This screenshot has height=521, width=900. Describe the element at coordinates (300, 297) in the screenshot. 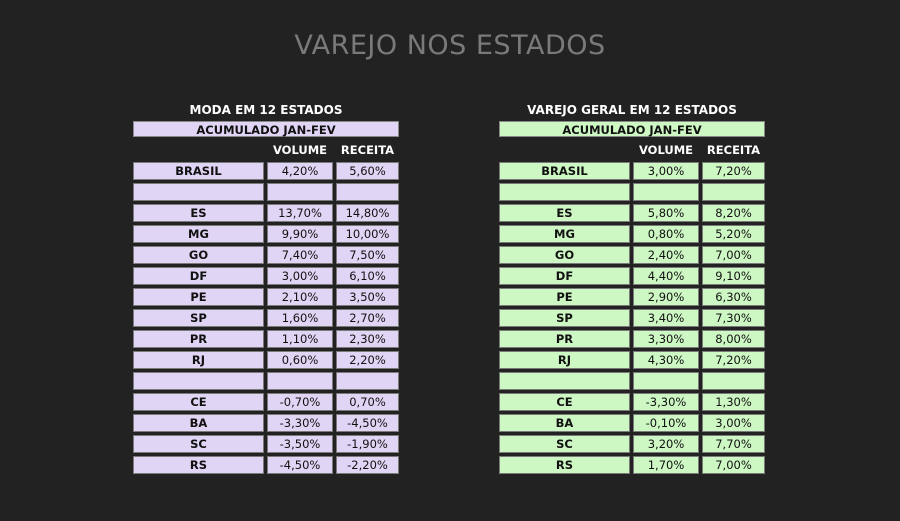

I see `cell-volume: 2,10%` at that location.